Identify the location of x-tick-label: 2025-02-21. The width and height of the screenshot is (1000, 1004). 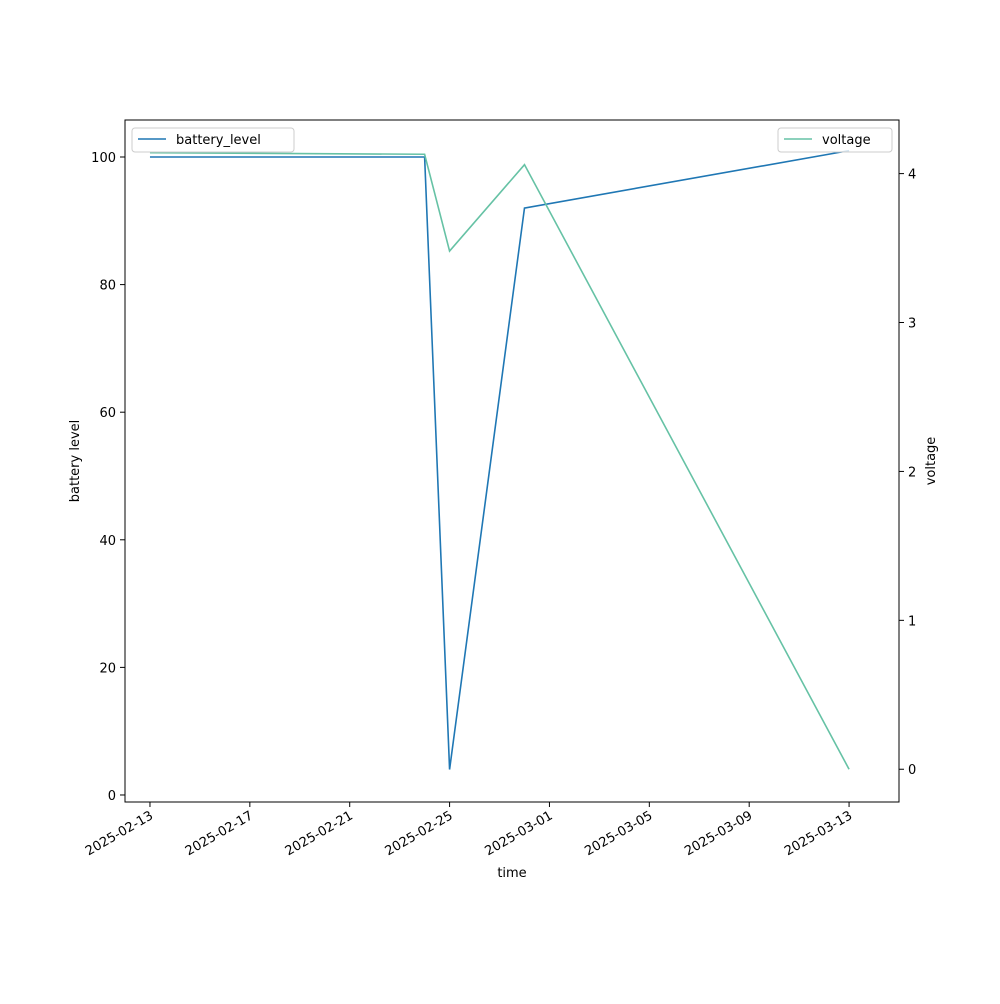
(319, 833).